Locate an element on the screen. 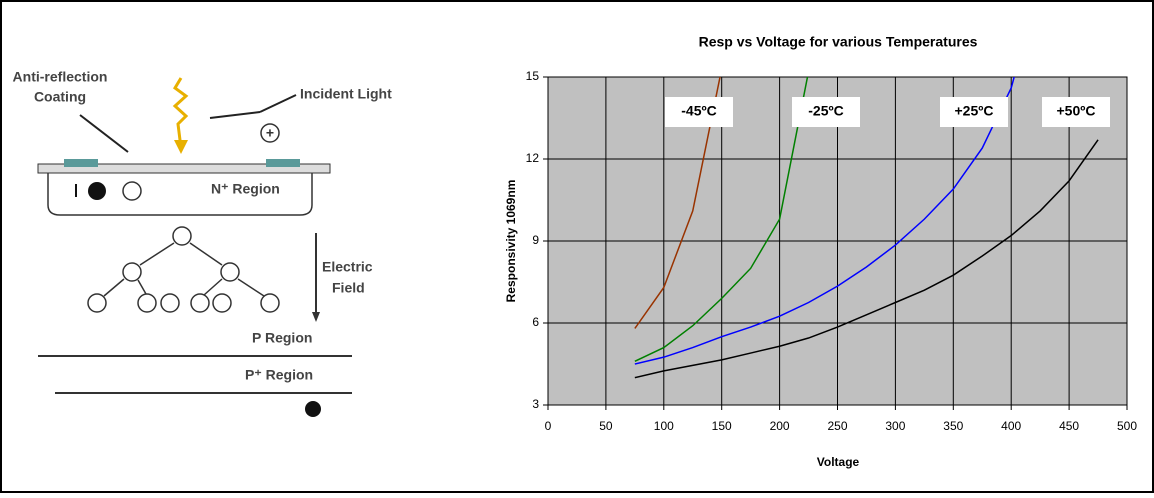  field-label: Electric is located at coordinates (347, 267).